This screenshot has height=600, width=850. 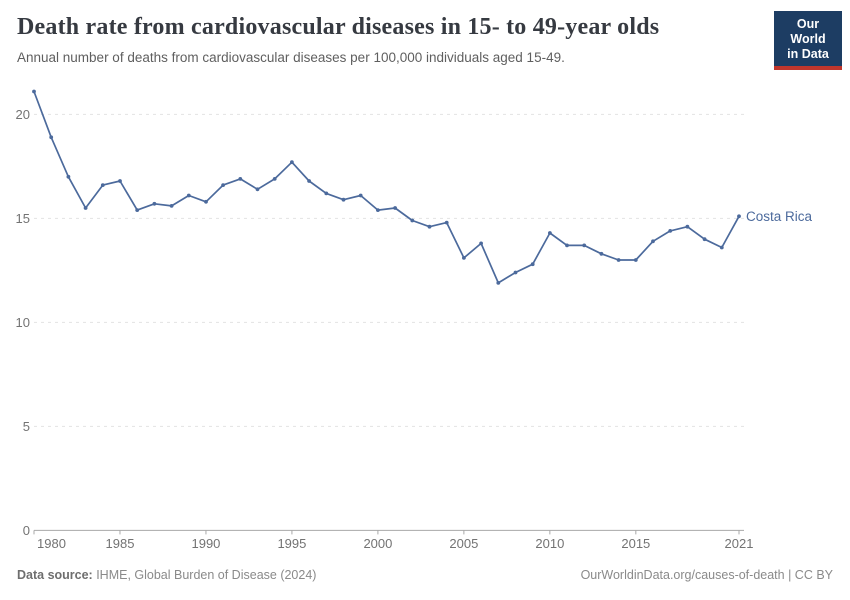 What do you see at coordinates (635, 543) in the screenshot?
I see `x-tick-label-2015: 2015` at bounding box center [635, 543].